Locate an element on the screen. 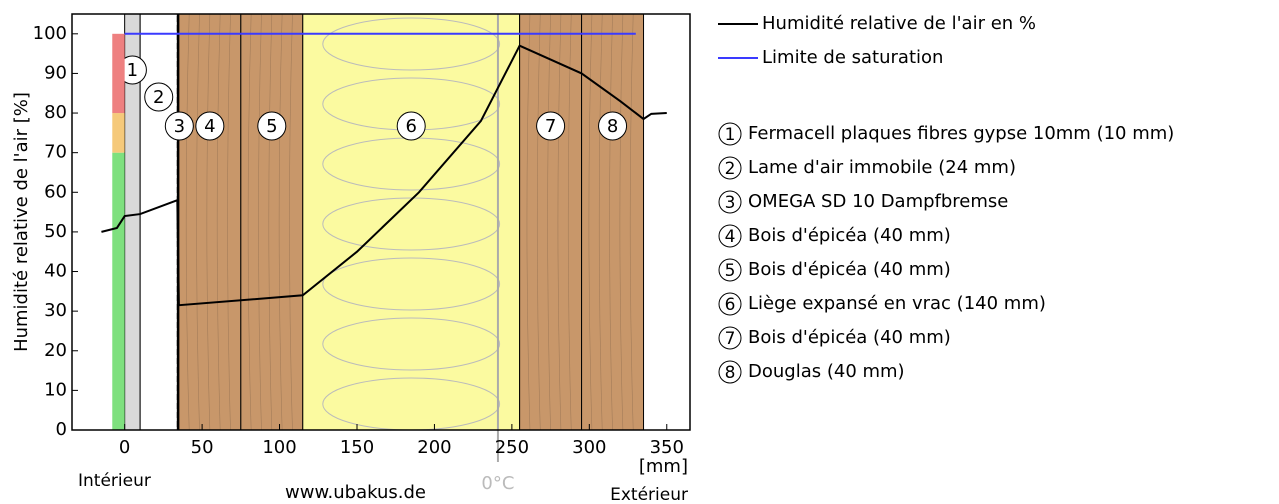  legend-number: 1 is located at coordinates (730, 135).